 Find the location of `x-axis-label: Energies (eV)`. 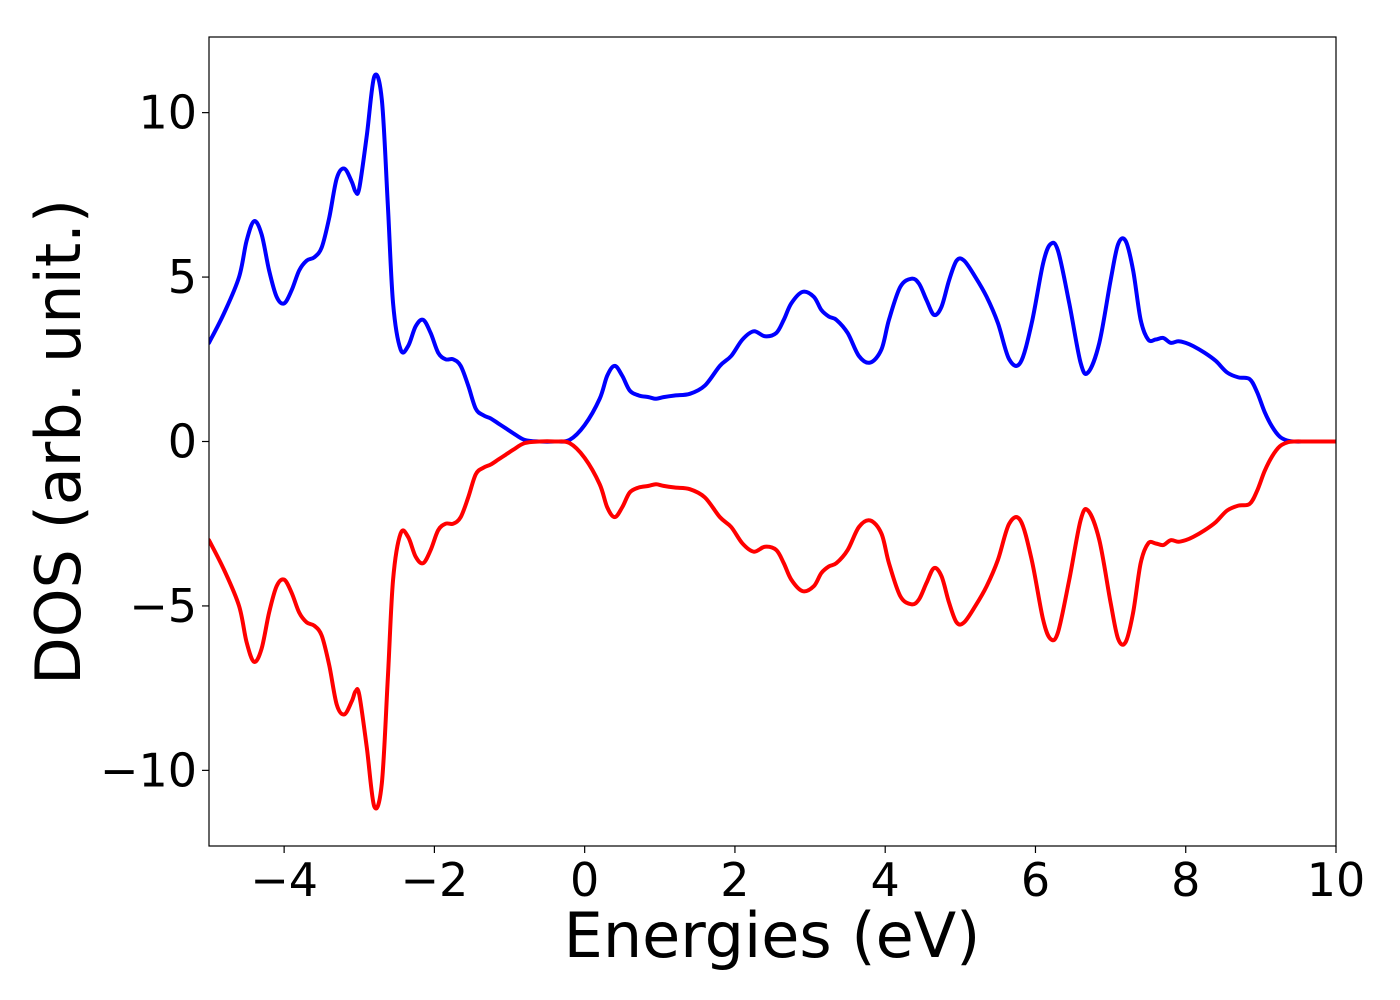

x-axis-label: Energies (eV) is located at coordinates (772, 935).